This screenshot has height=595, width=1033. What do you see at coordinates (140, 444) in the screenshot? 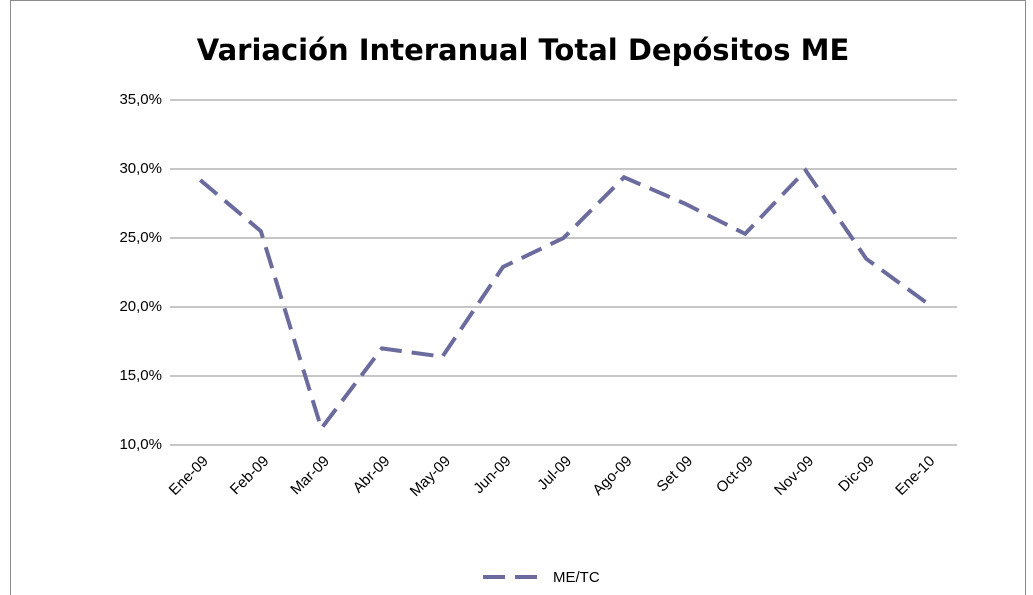
I see `y-tick-label: 10,0%` at bounding box center [140, 444].